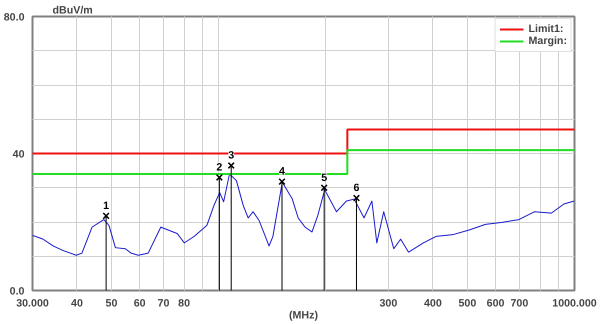  What do you see at coordinates (519, 304) in the screenshot?
I see `x-tick-label: 700` at bounding box center [519, 304].